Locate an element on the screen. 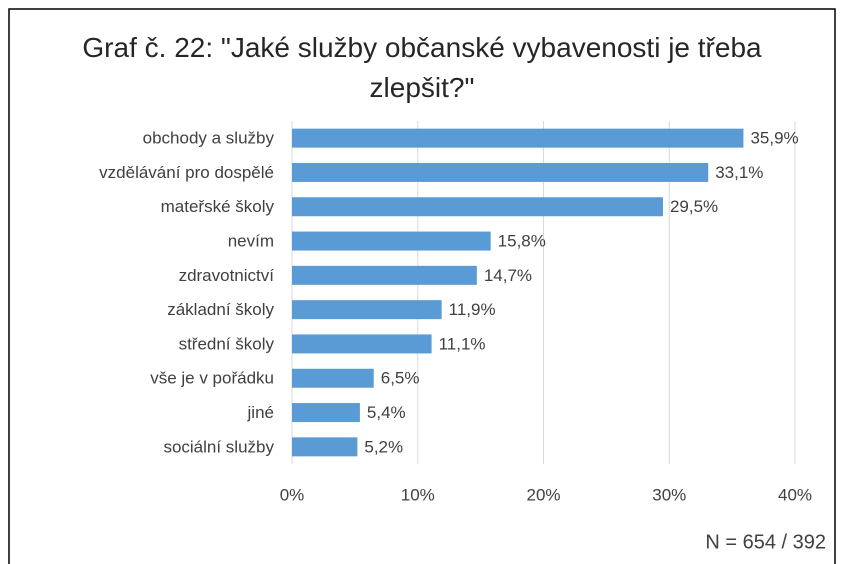  y-tick-label: mateřské školy is located at coordinates (218, 206).